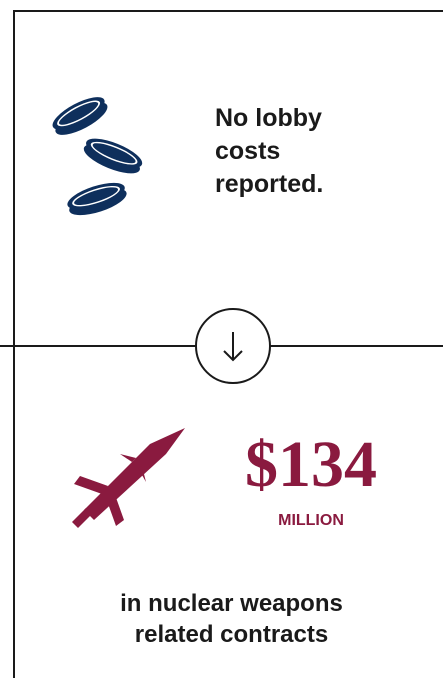 The width and height of the screenshot is (443, 678). I want to click on coins-icon, so click(97, 156).